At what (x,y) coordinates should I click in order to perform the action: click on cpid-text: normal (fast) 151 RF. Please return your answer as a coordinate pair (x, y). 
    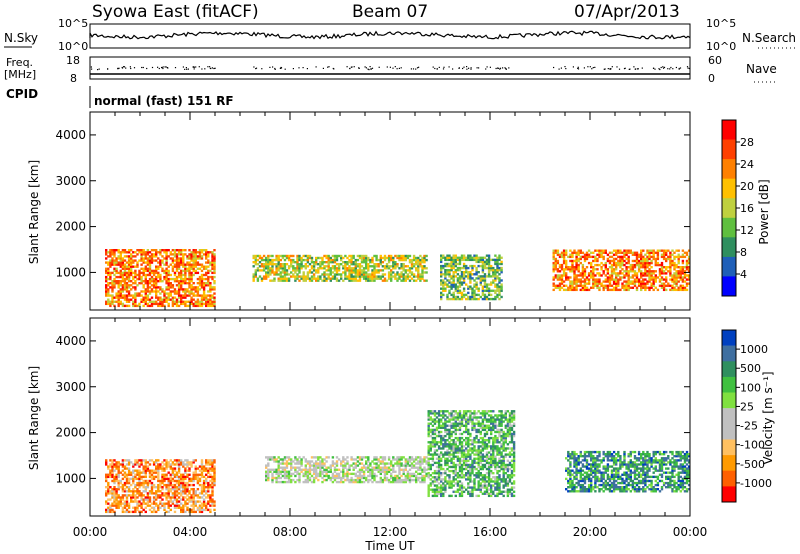
    Looking at the image, I should click on (164, 101).